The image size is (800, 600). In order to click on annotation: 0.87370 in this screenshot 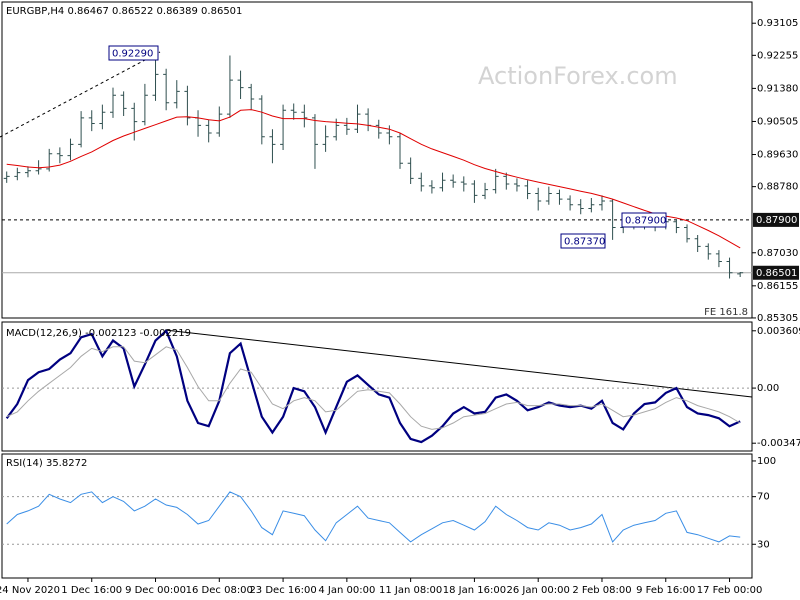, I will do `click(584, 242)`.